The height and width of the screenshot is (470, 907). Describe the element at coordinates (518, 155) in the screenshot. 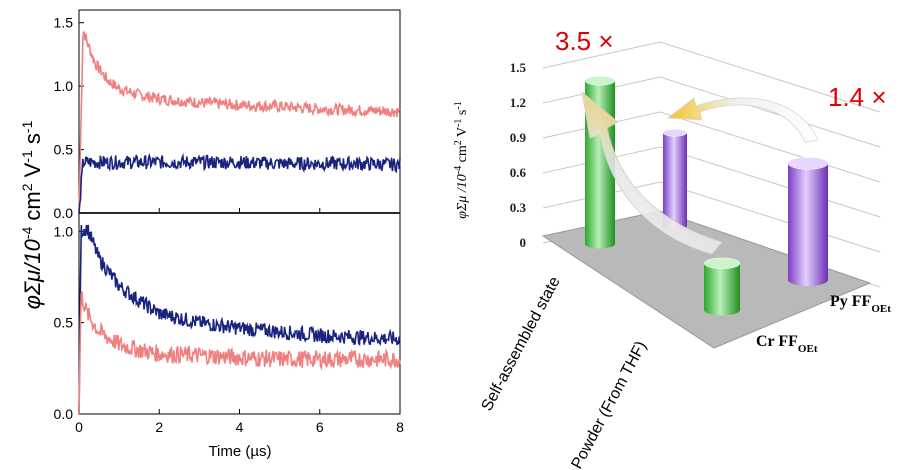

I see `z-axis-ticks: 0 0.3 0.6 0.9 1.2 1.5` at that location.